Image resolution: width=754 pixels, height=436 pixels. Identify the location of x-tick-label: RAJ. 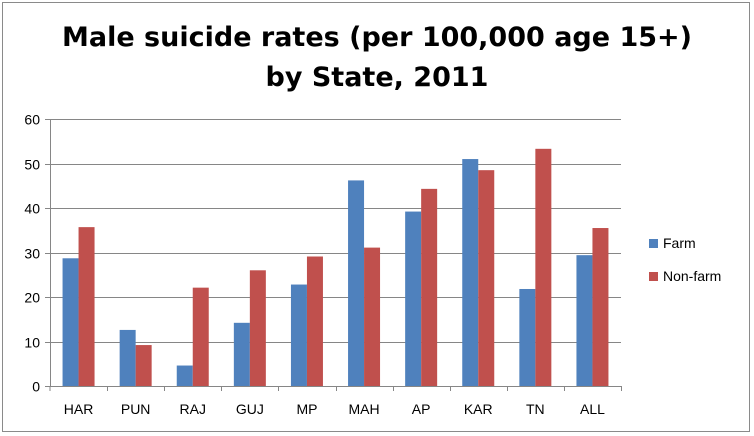
(193, 409).